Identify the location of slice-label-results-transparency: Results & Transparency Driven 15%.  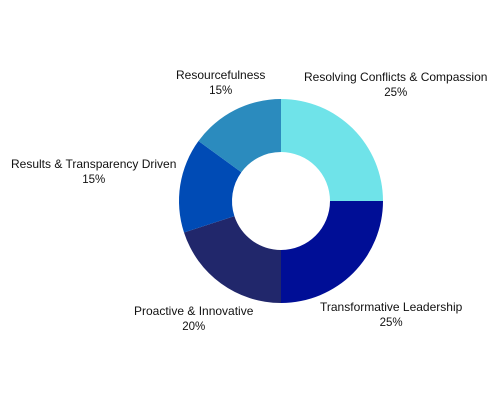
(94, 171).